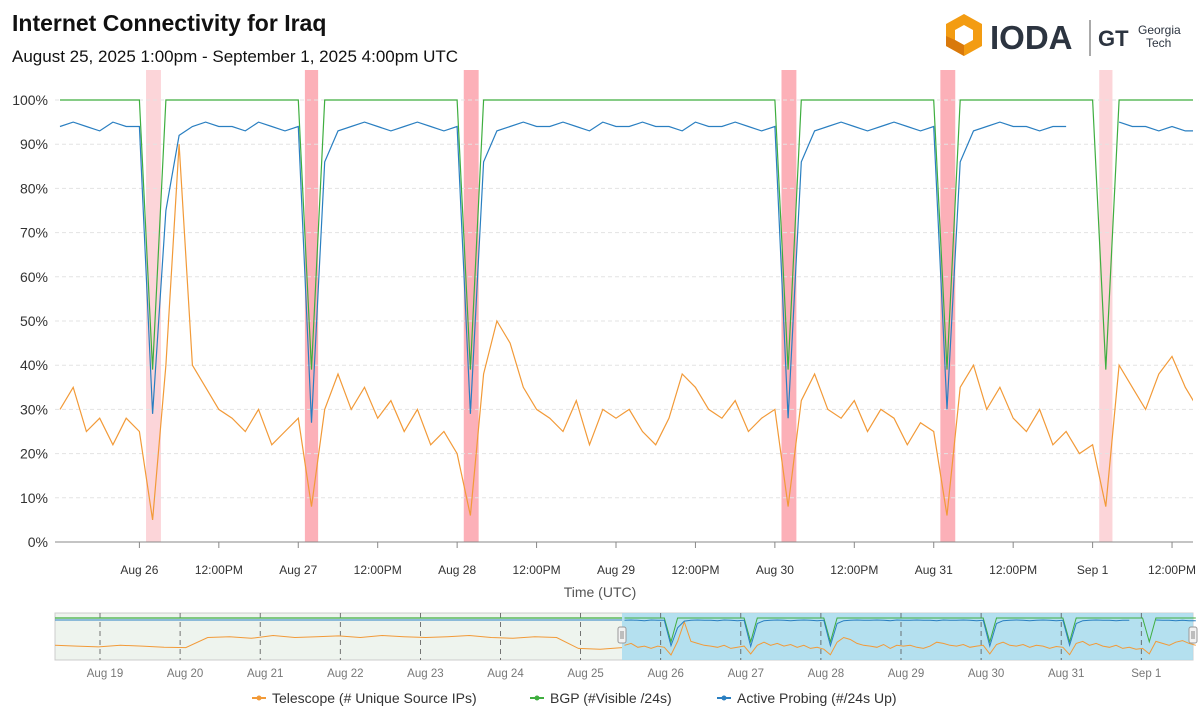  I want to click on ioda-georgia-tech-logo: IODA GT Georgia Tech, so click(1063, 35).